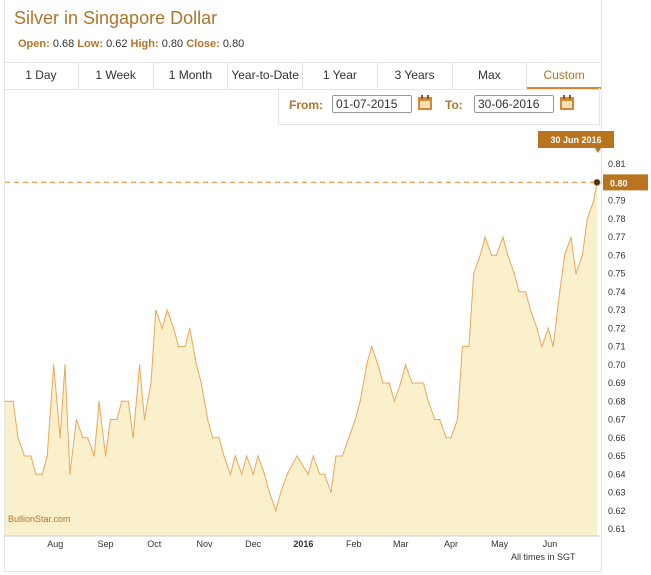 Image resolution: width=651 pixels, height=575 pixels. Describe the element at coordinates (575, 140) in the screenshot. I see `date-tooltip-label: 30 Jun 2016` at that location.